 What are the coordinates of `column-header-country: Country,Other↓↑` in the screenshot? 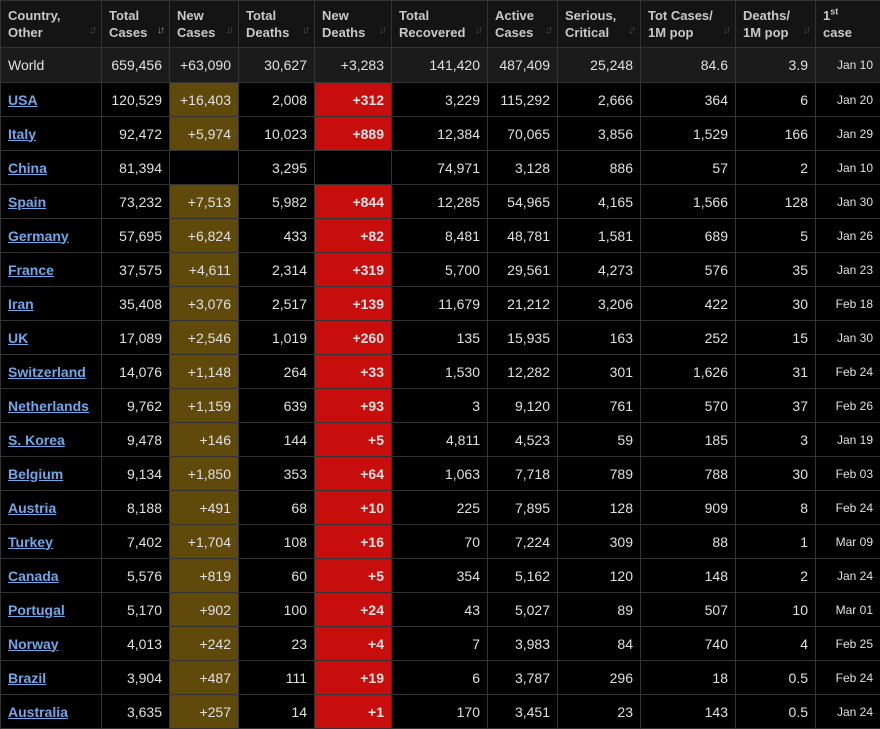 It's located at (51, 24).